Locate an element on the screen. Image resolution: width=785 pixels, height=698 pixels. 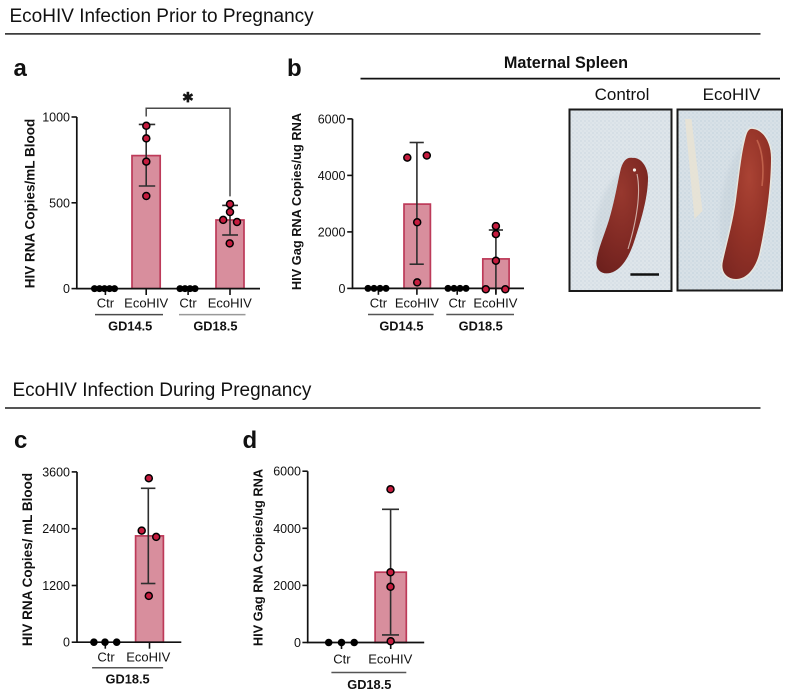
svg-text: a is located at coordinates (21, 68).